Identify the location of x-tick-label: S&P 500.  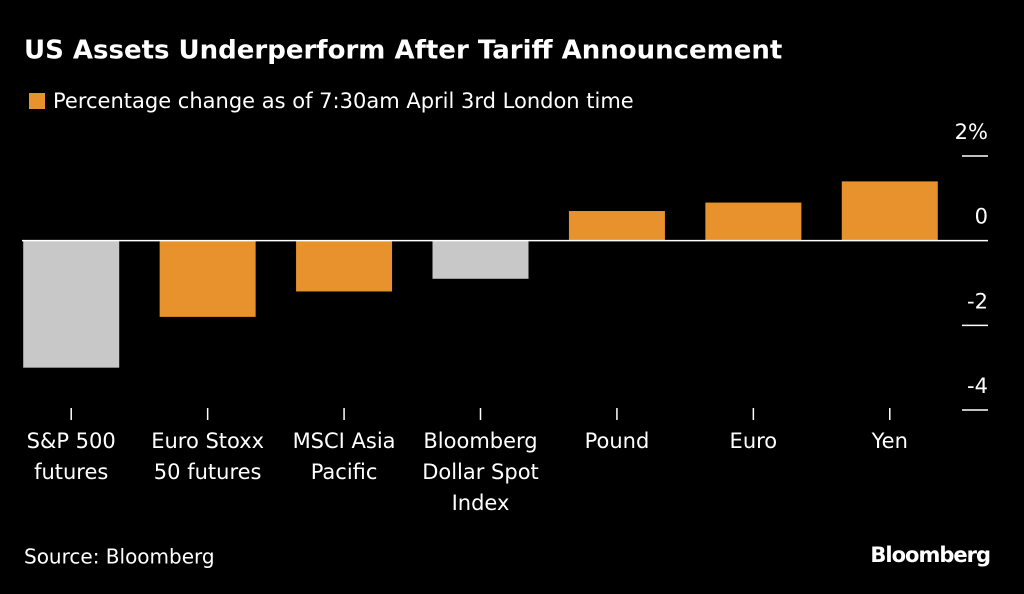
(71, 441).